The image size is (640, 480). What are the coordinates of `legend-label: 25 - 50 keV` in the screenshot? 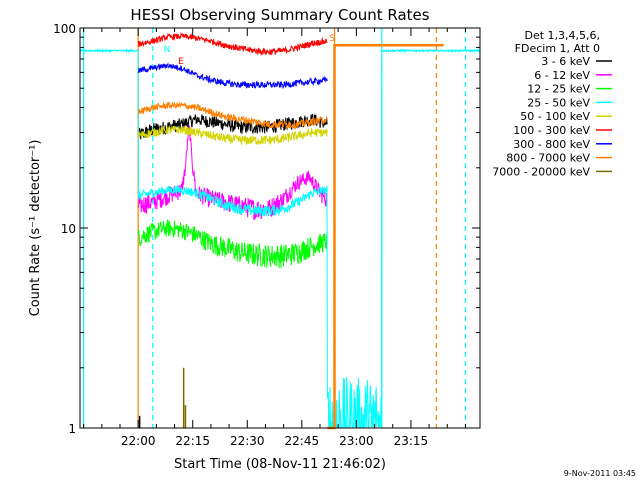 It's located at (558, 102).